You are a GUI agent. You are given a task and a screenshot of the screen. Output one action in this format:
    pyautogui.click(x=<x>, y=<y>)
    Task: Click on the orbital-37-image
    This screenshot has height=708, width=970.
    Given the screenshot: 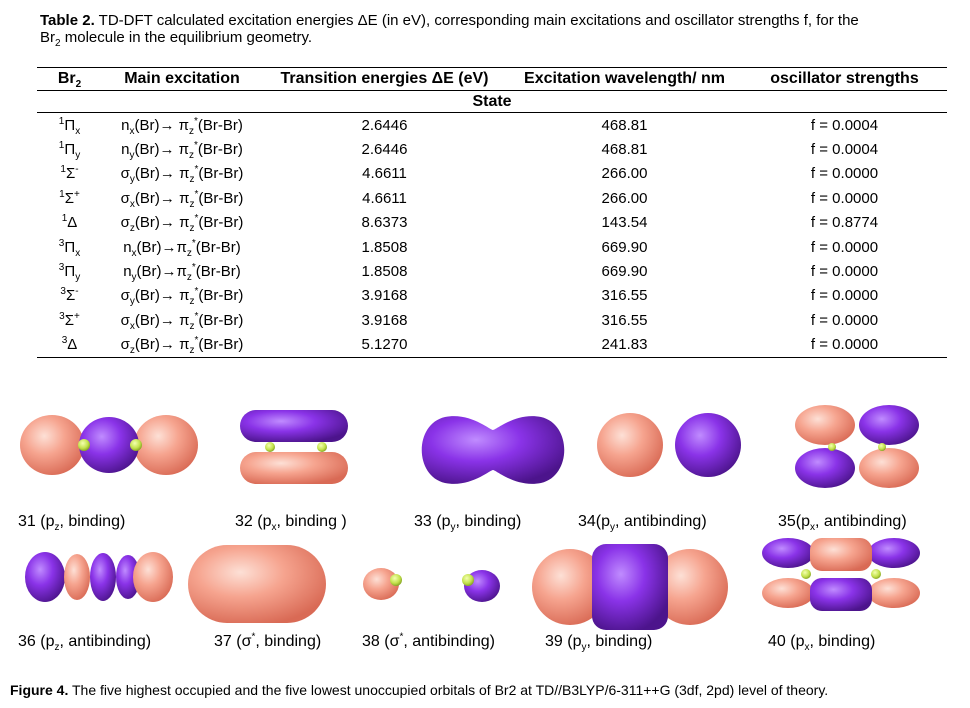 What is the action you would take?
    pyautogui.click(x=257, y=584)
    